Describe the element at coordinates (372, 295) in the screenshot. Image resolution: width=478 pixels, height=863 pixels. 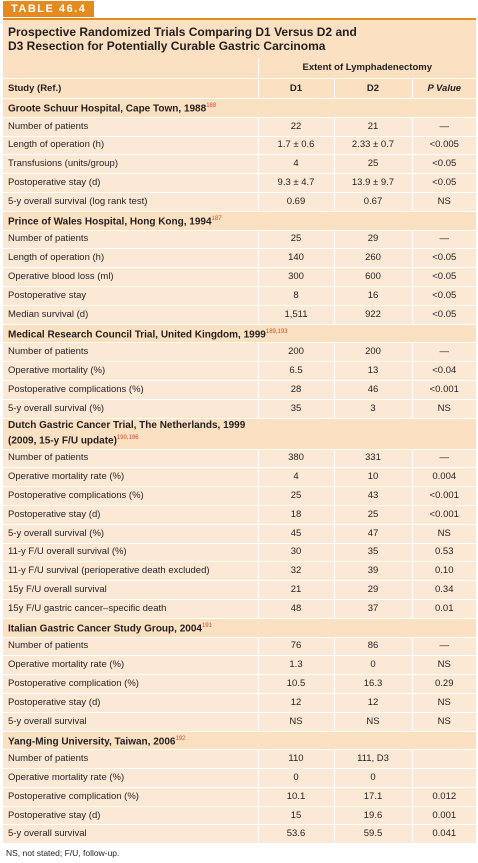
I see `d2-value: 16` at that location.